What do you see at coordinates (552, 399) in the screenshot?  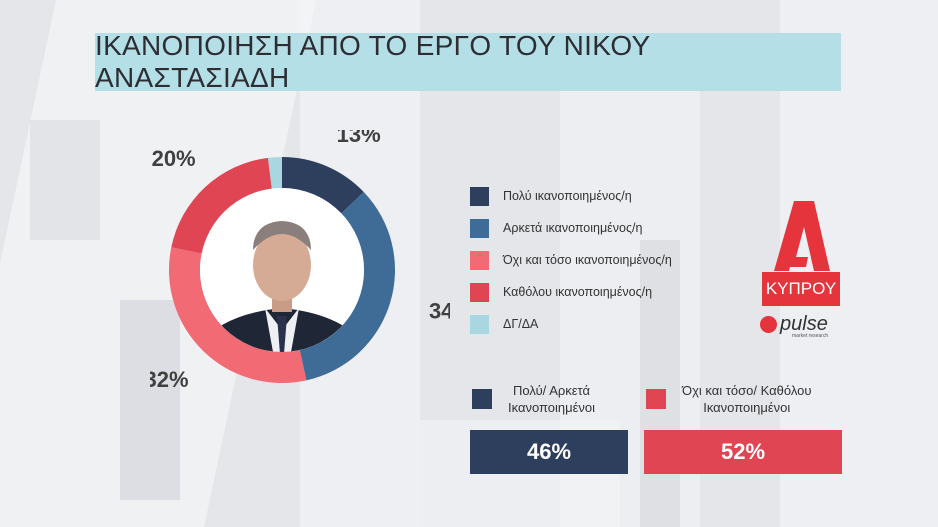 I see `summary-left-label: Πολύ/ Αρκετά Ικανοποιημένοι` at bounding box center [552, 399].